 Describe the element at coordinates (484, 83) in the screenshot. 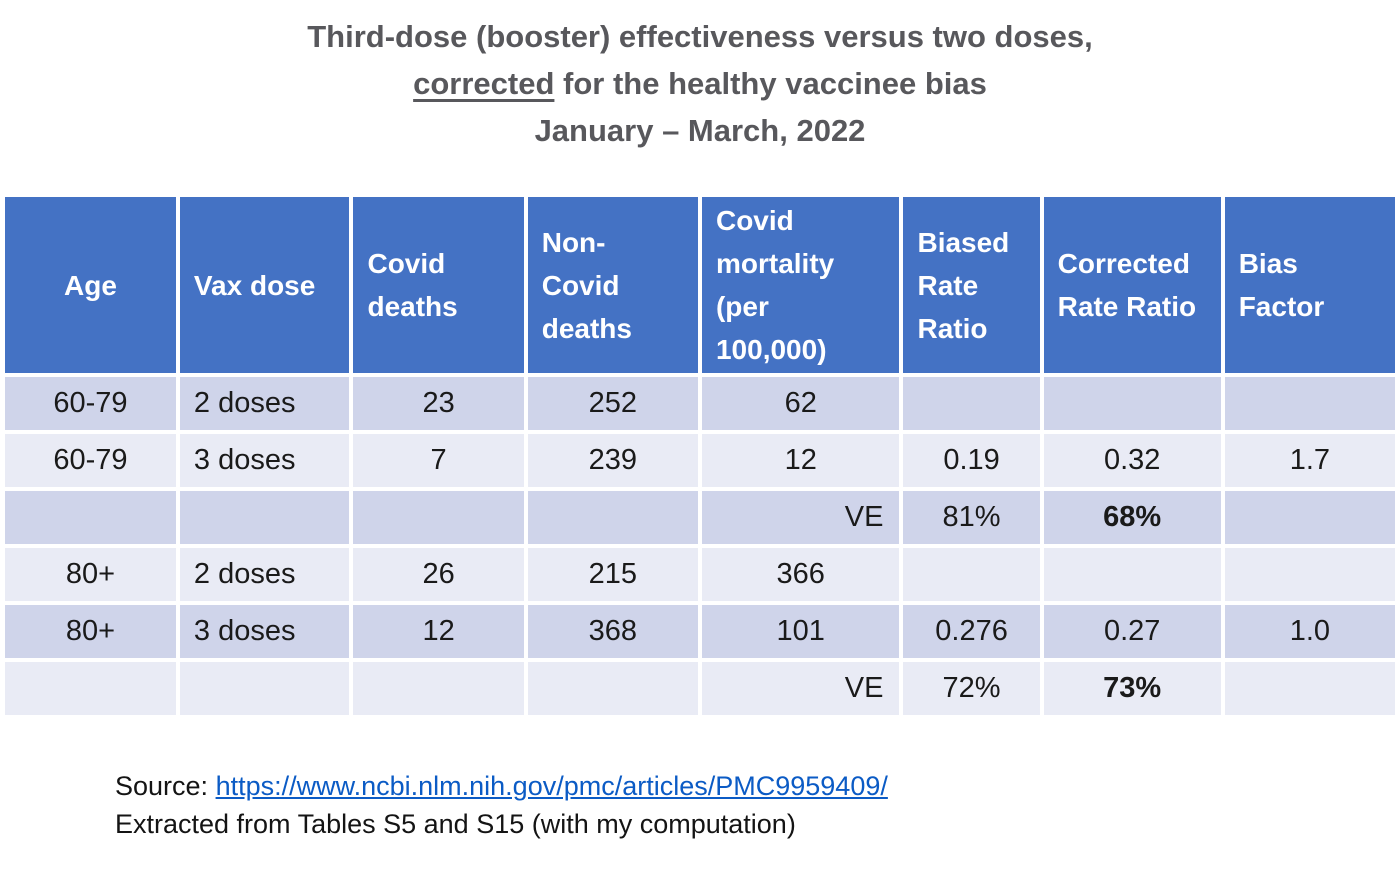

I see `title-underlined-word: corrected` at that location.